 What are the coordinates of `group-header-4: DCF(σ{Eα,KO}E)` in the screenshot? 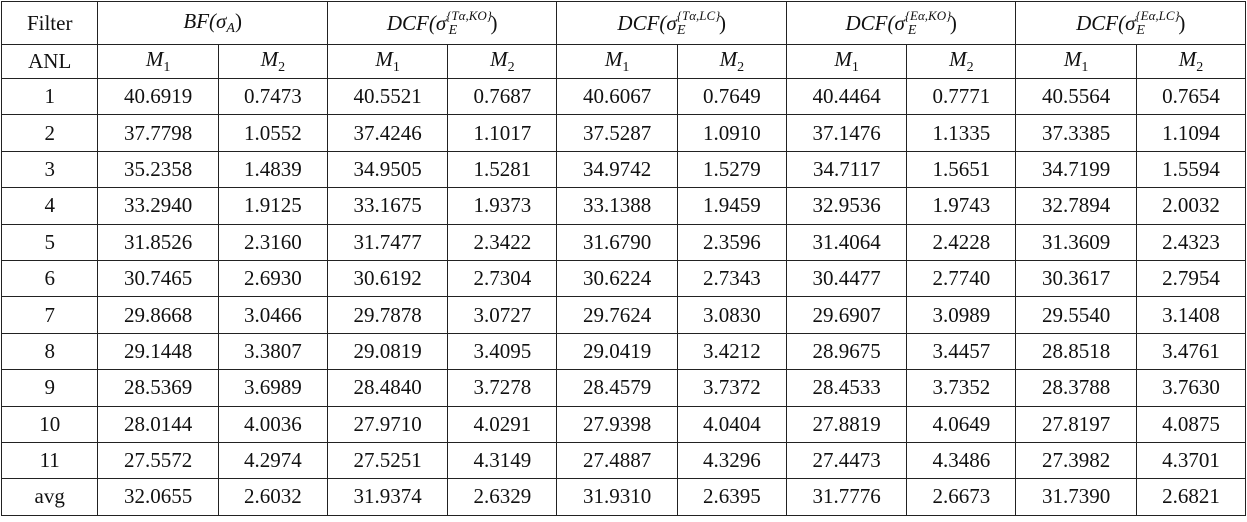 It's located at (901, 23).